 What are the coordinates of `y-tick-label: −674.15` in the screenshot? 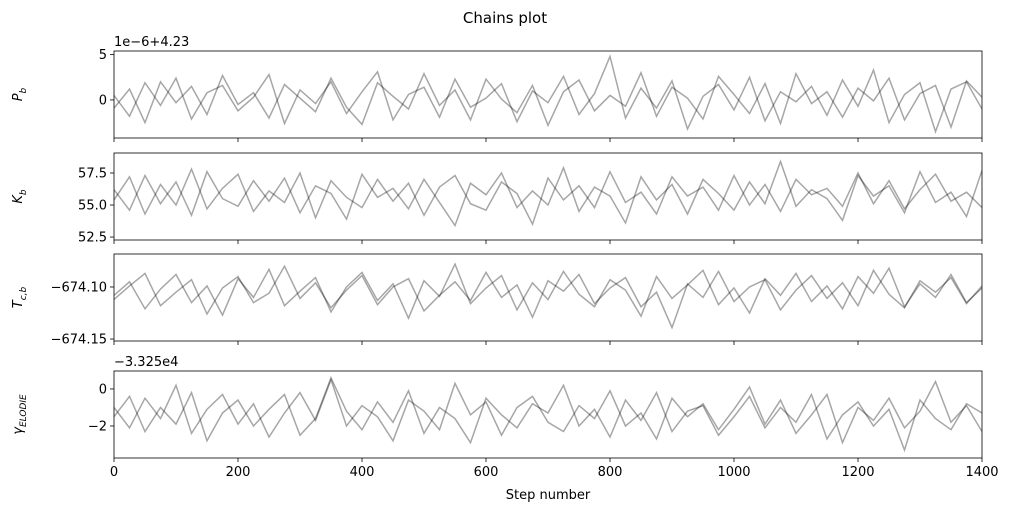 It's located at (79, 340).